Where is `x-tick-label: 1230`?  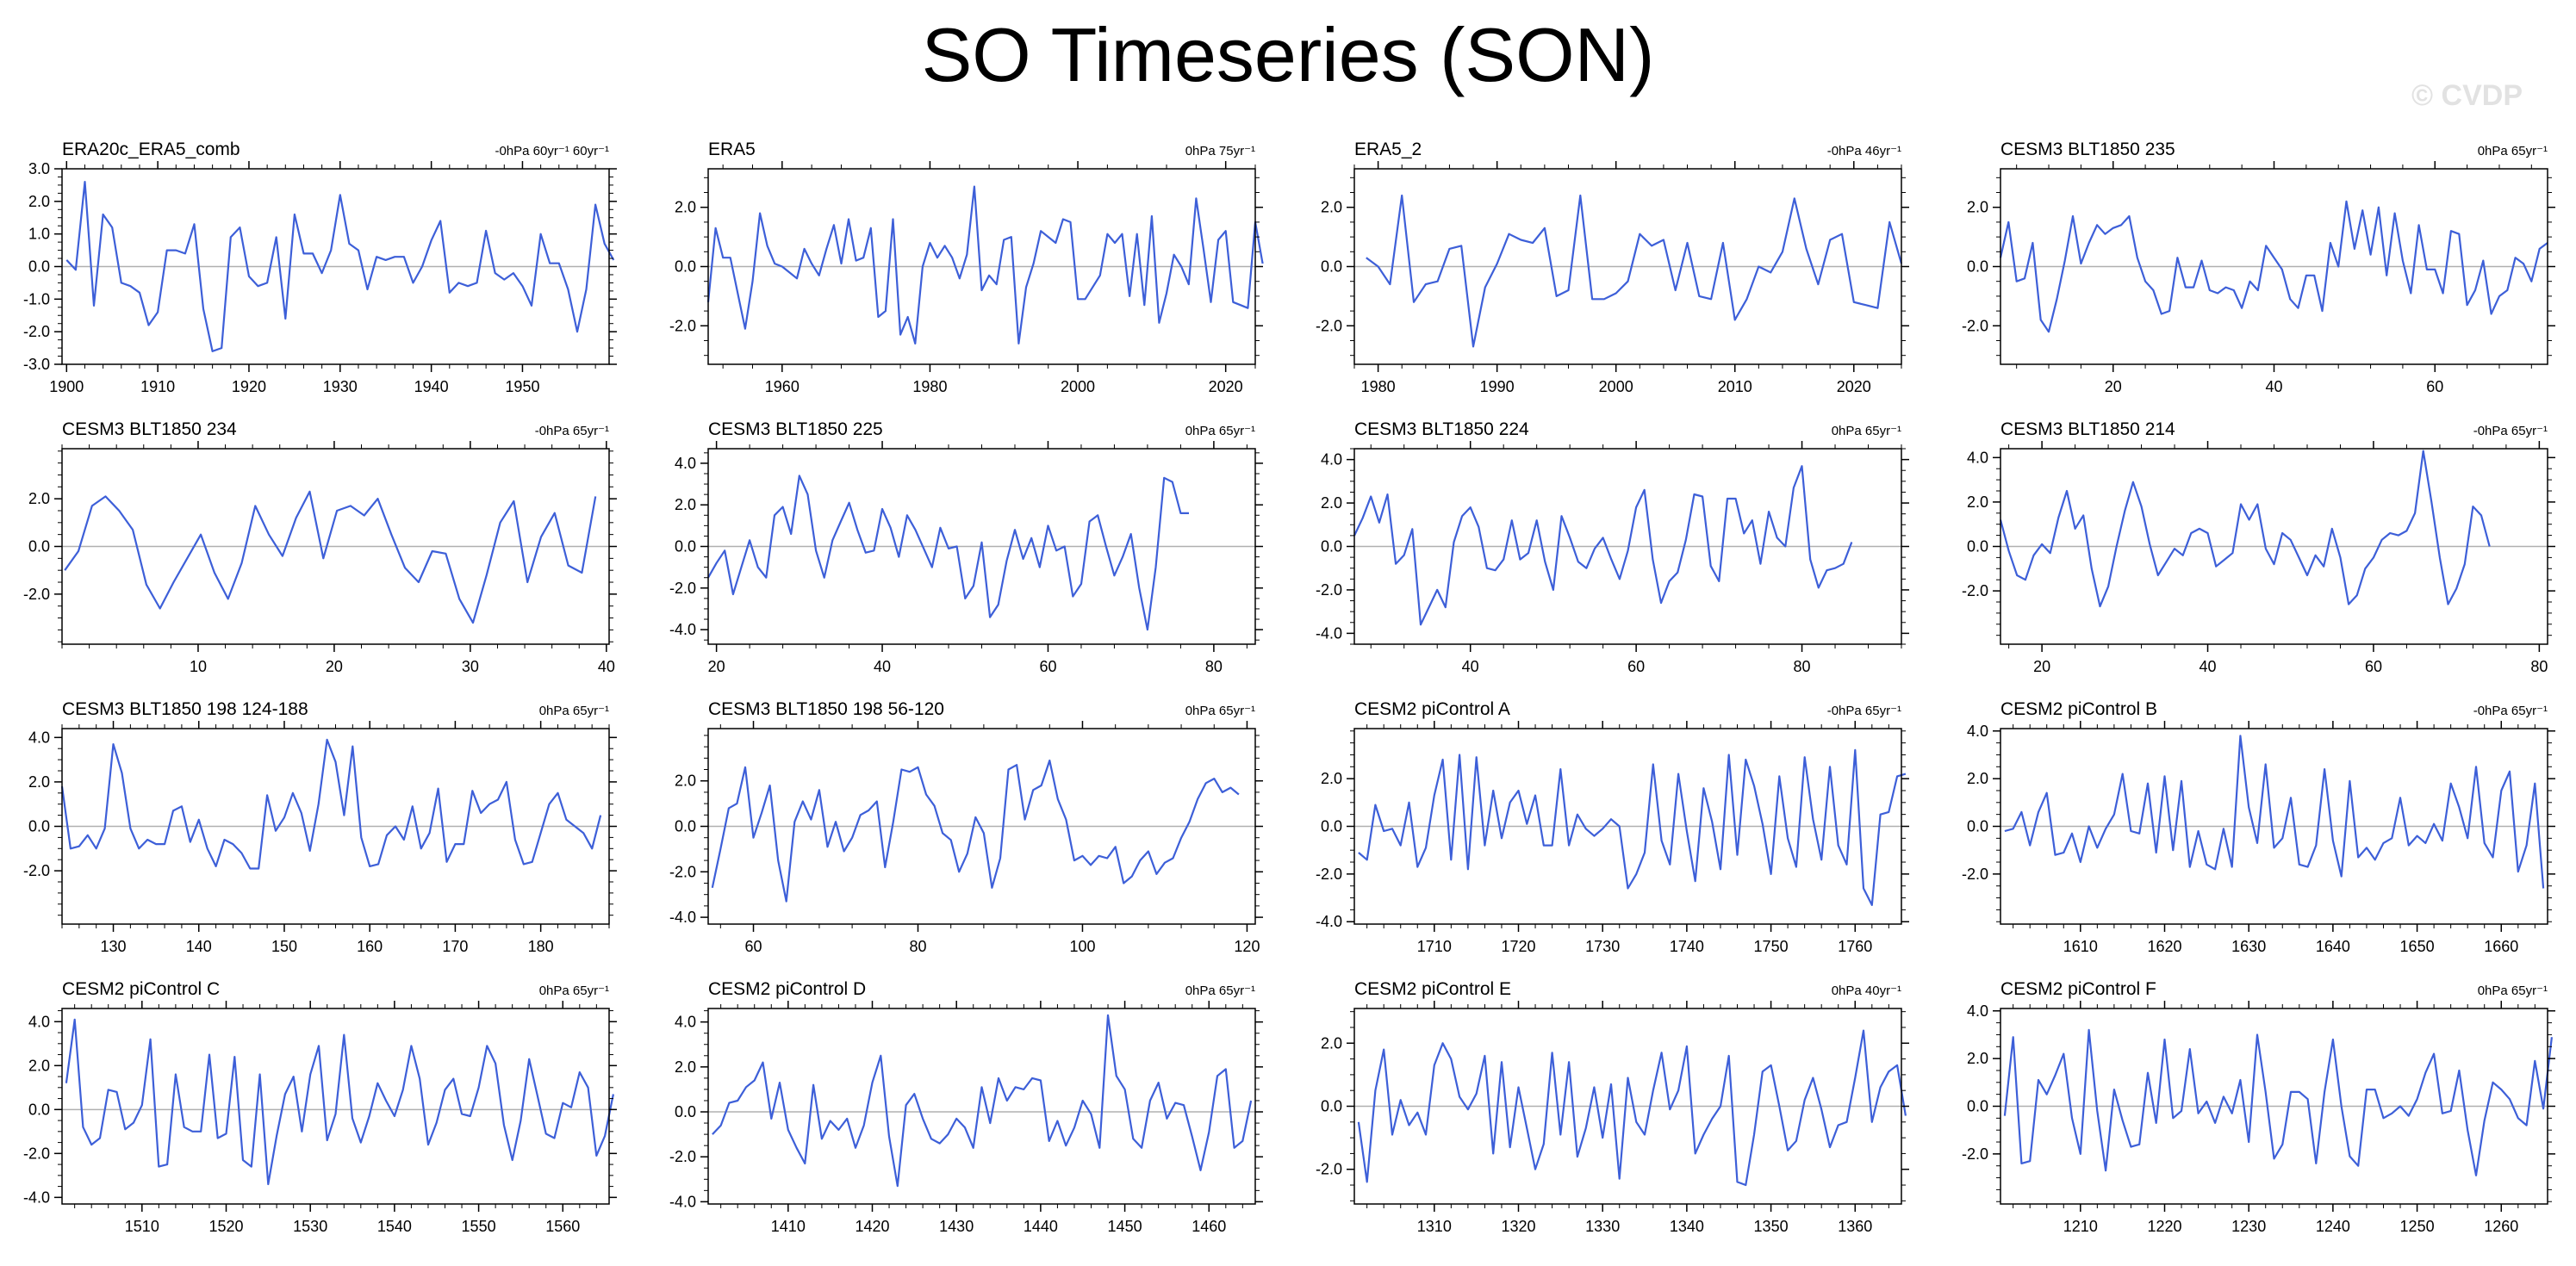
x-tick-label: 1230 is located at coordinates (2249, 1227).